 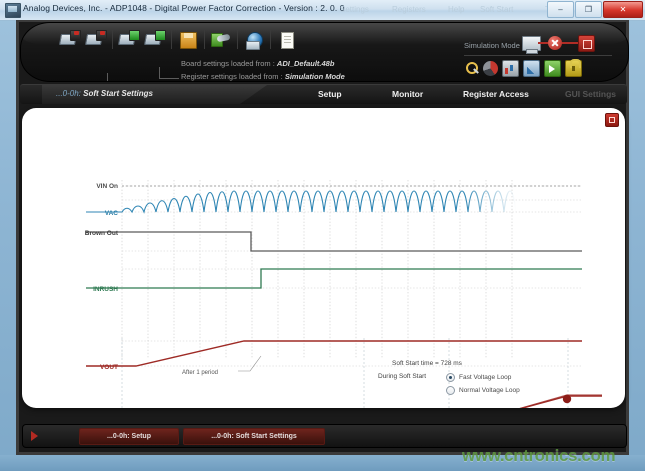 I want to click on write-board-settings-icon, so click(x=129, y=39).